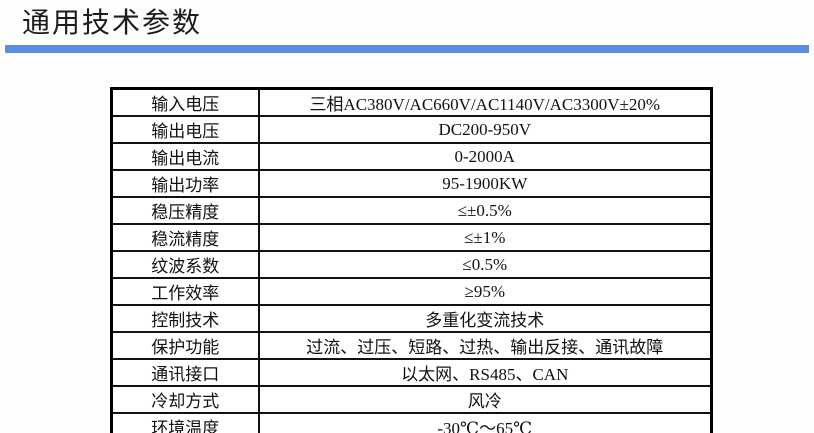  Describe the element at coordinates (185, 422) in the screenshot. I see `param-label-cell: 环境温度` at that location.